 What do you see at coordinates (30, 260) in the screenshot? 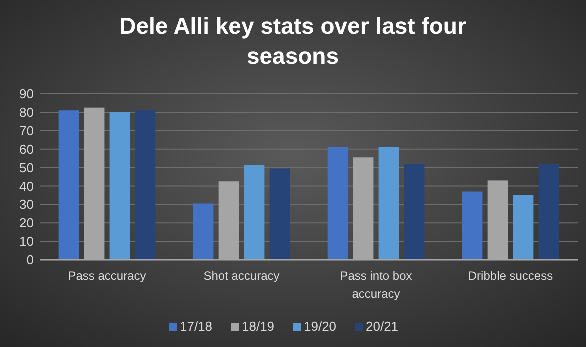
I see `y-tick-label: 0` at bounding box center [30, 260].